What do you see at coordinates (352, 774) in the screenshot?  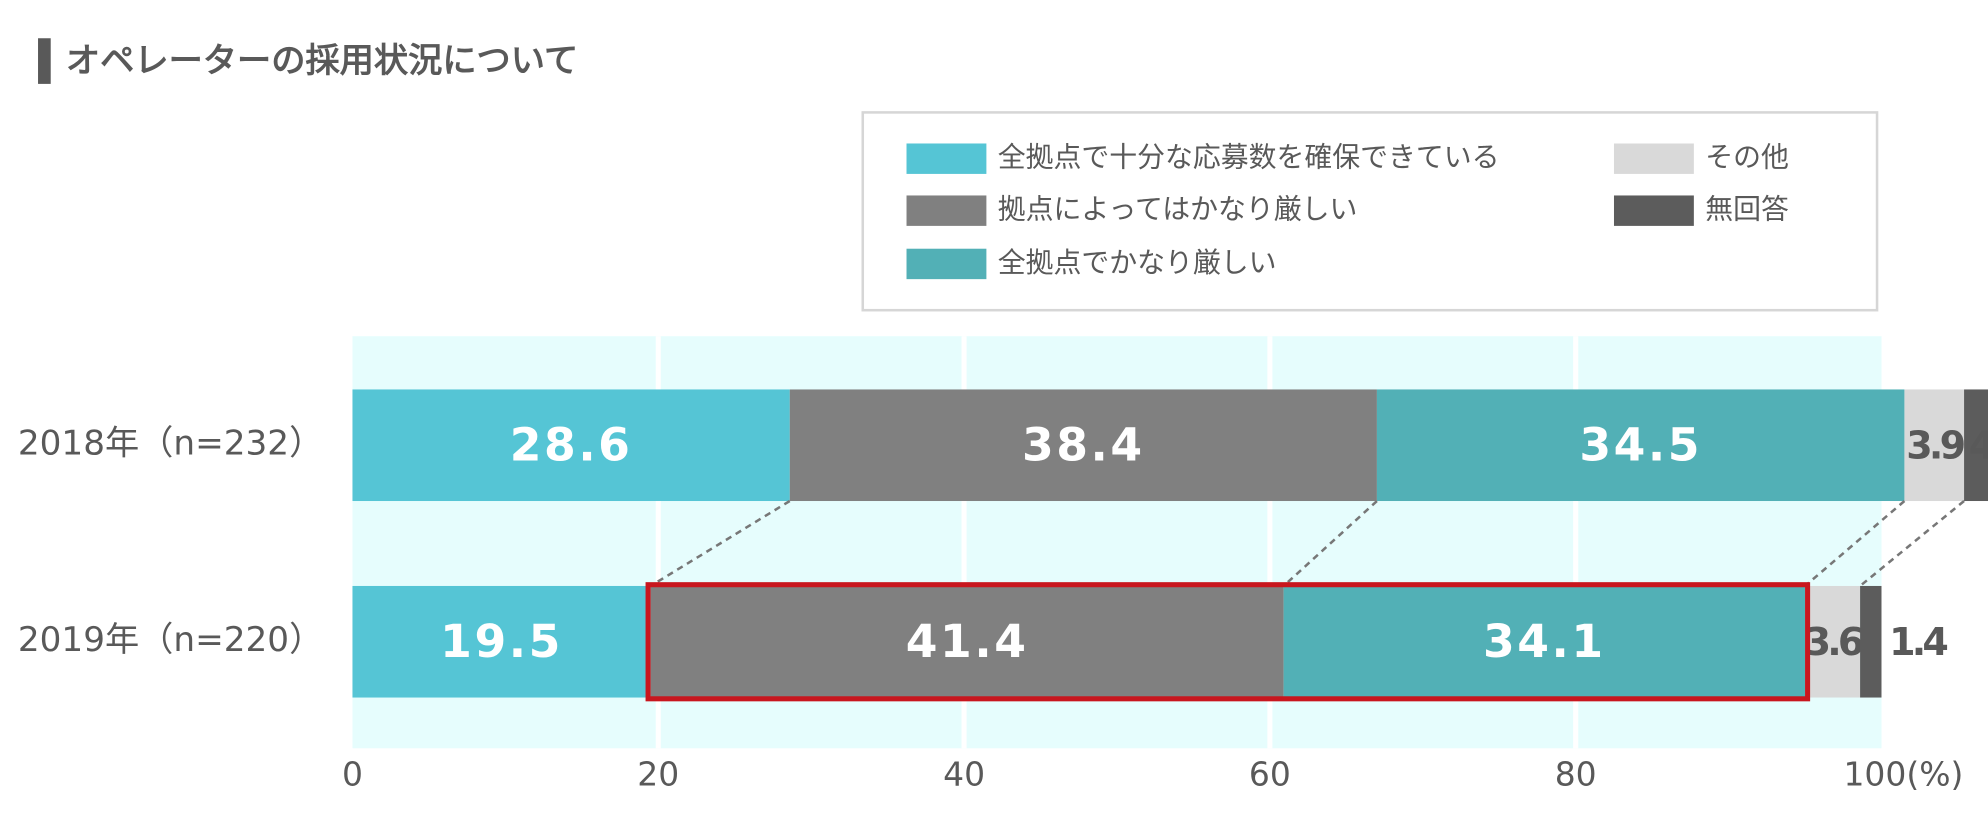 I see `x-tick-label: 0` at bounding box center [352, 774].